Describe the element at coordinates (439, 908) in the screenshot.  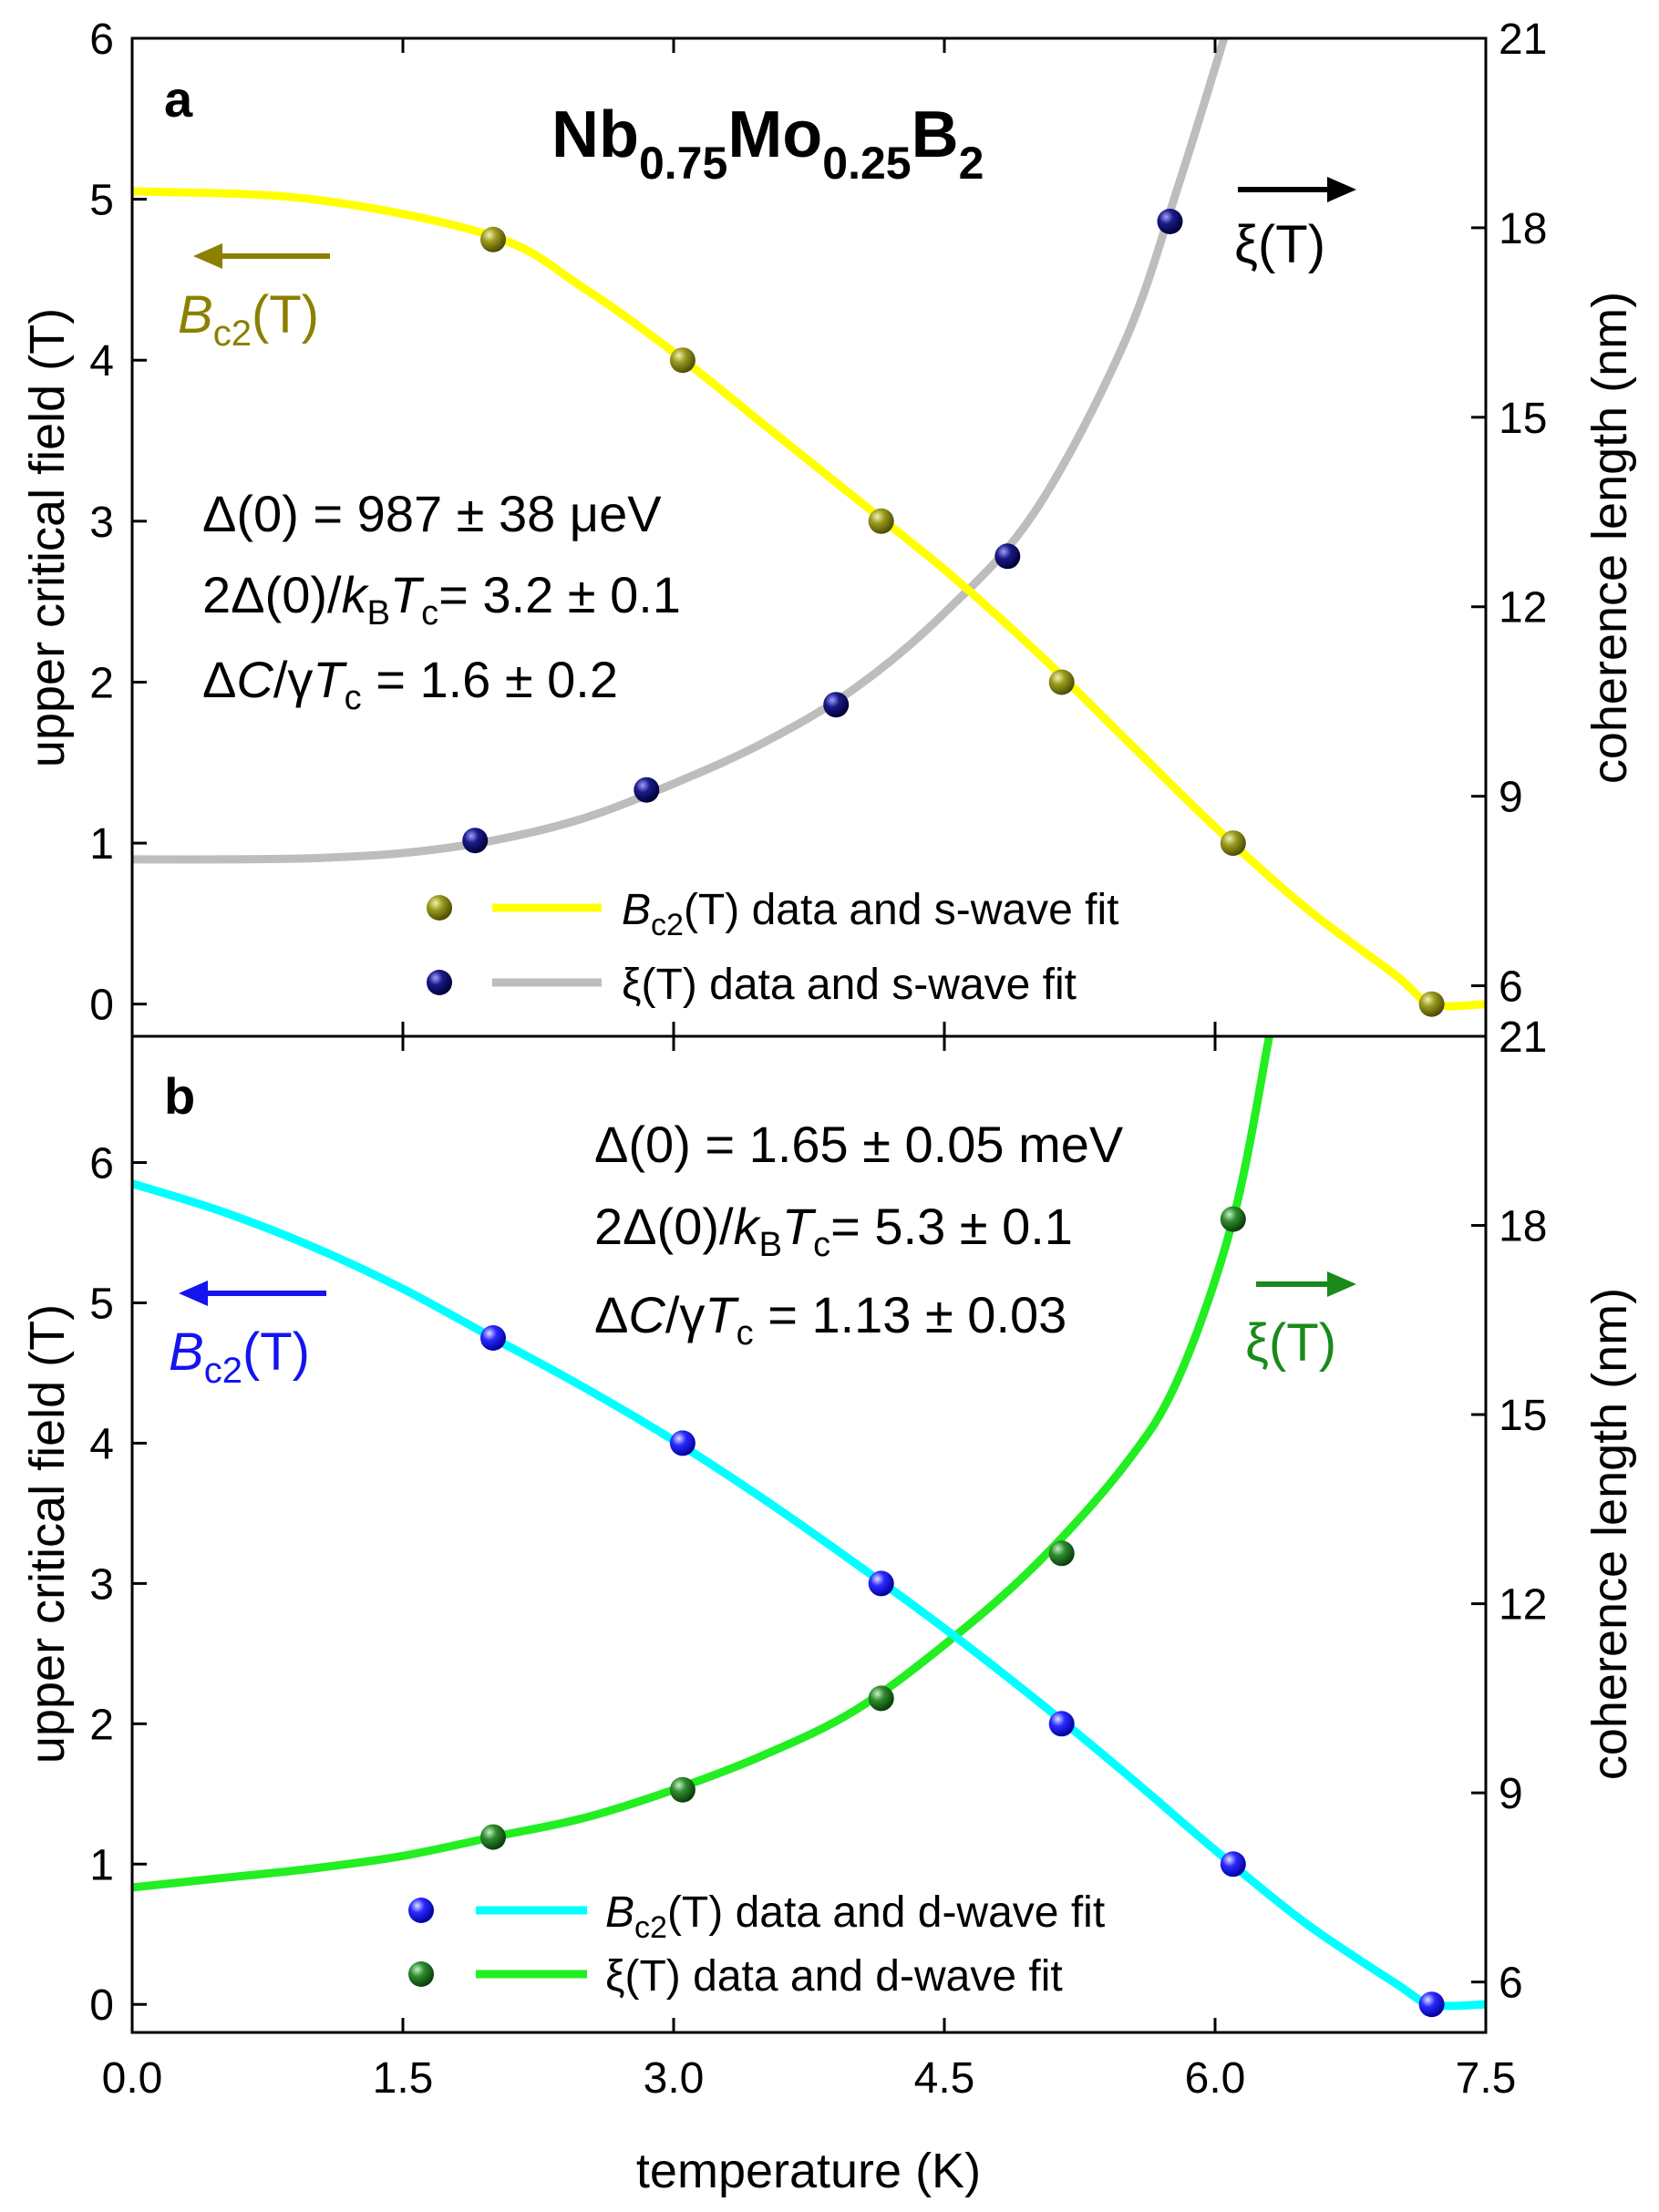
I see `legend-marker-bc2-s` at that location.